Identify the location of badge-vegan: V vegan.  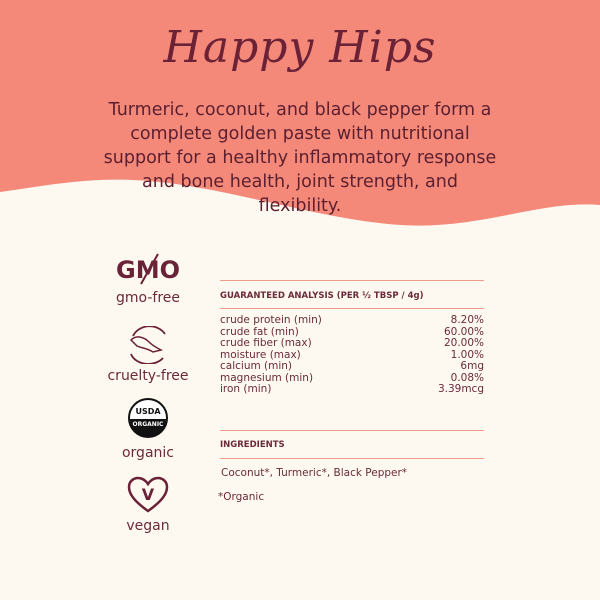
(148, 505).